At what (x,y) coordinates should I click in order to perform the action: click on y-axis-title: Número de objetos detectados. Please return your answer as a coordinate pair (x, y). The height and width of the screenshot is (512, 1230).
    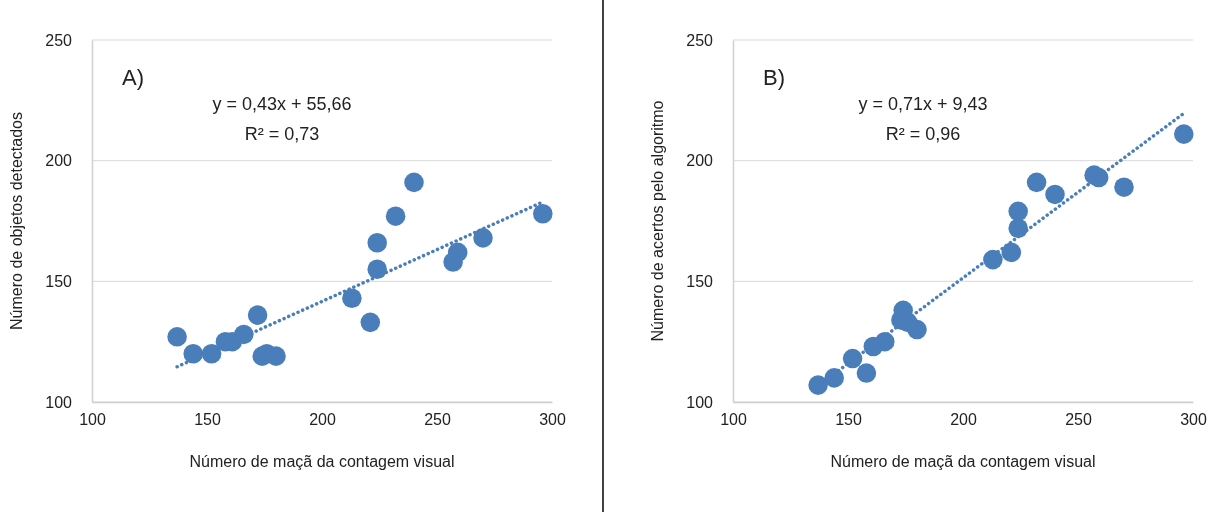
    Looking at the image, I should click on (16, 221).